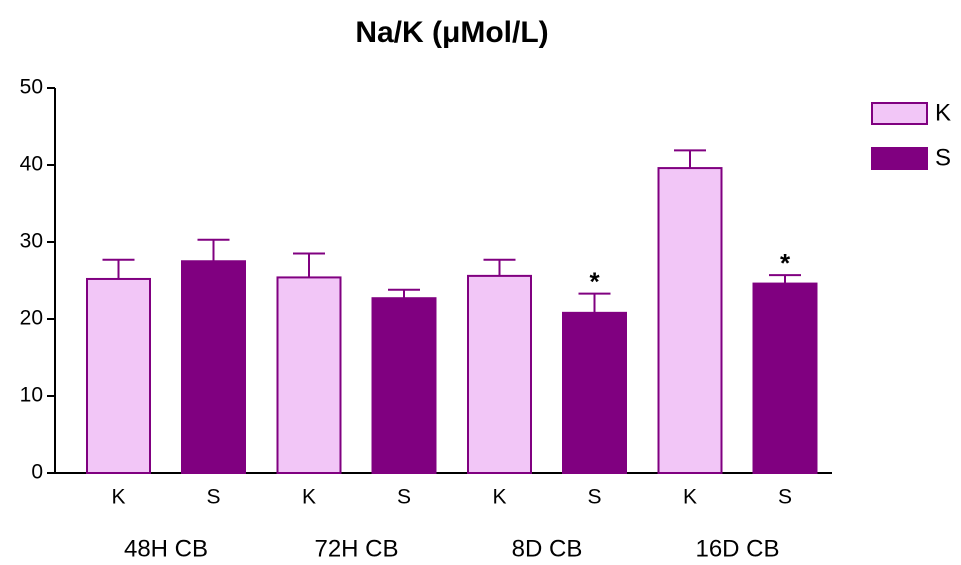 Image resolution: width=961 pixels, height=565 pixels. Describe the element at coordinates (31, 395) in the screenshot. I see `y-tick-label: 10` at that location.